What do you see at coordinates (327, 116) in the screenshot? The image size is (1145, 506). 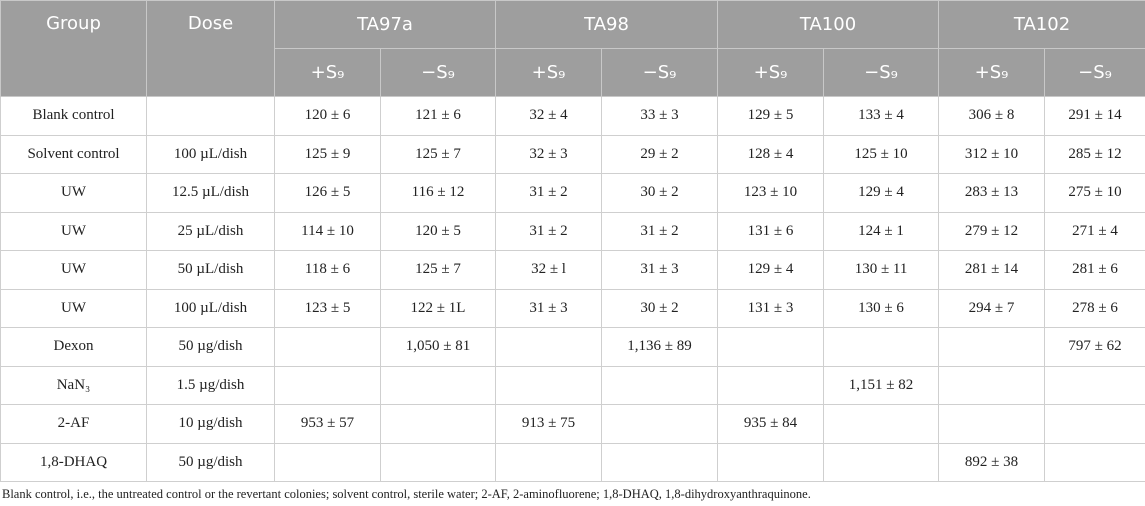 I see `value-cell: 120 ± 6` at bounding box center [327, 116].